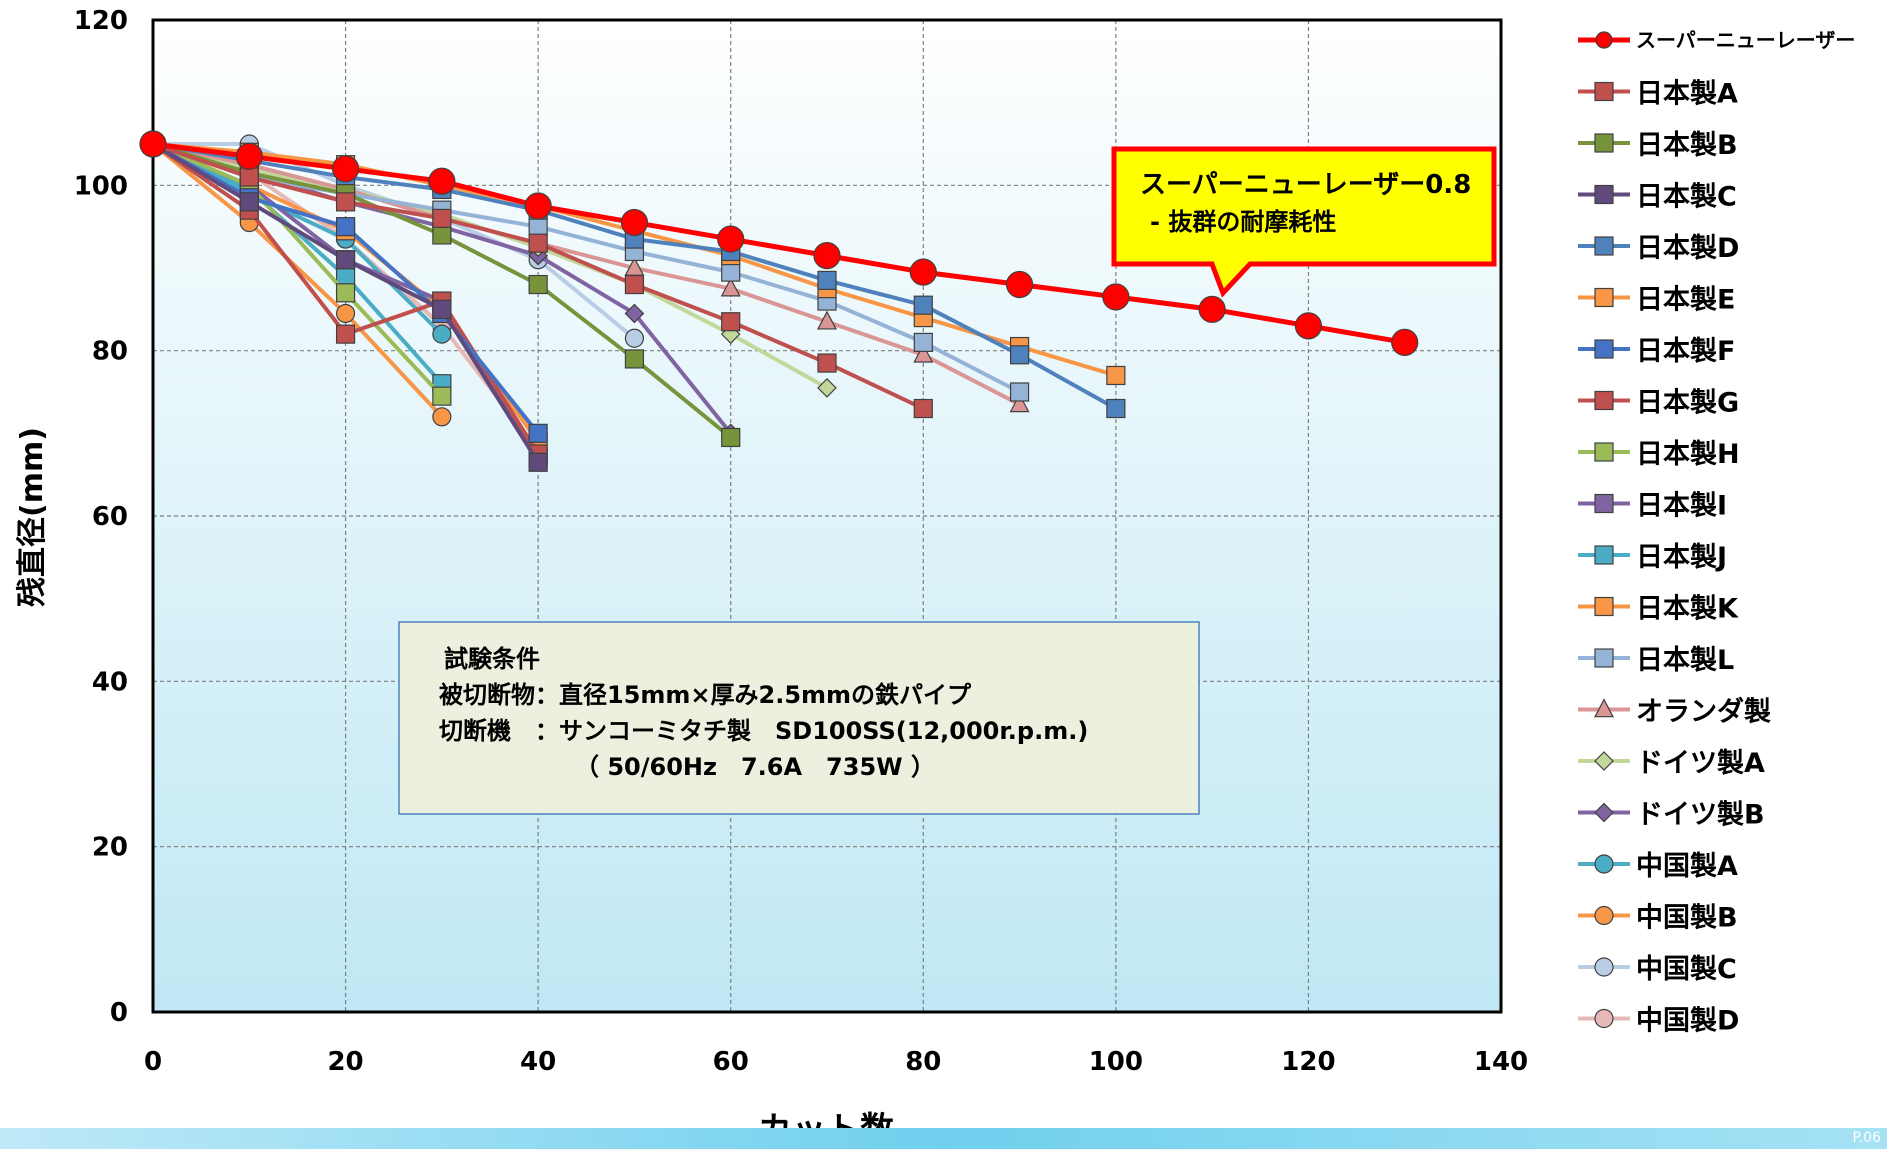  What do you see at coordinates (110, 352) in the screenshot?
I see `y-tick-label: 80` at bounding box center [110, 352].